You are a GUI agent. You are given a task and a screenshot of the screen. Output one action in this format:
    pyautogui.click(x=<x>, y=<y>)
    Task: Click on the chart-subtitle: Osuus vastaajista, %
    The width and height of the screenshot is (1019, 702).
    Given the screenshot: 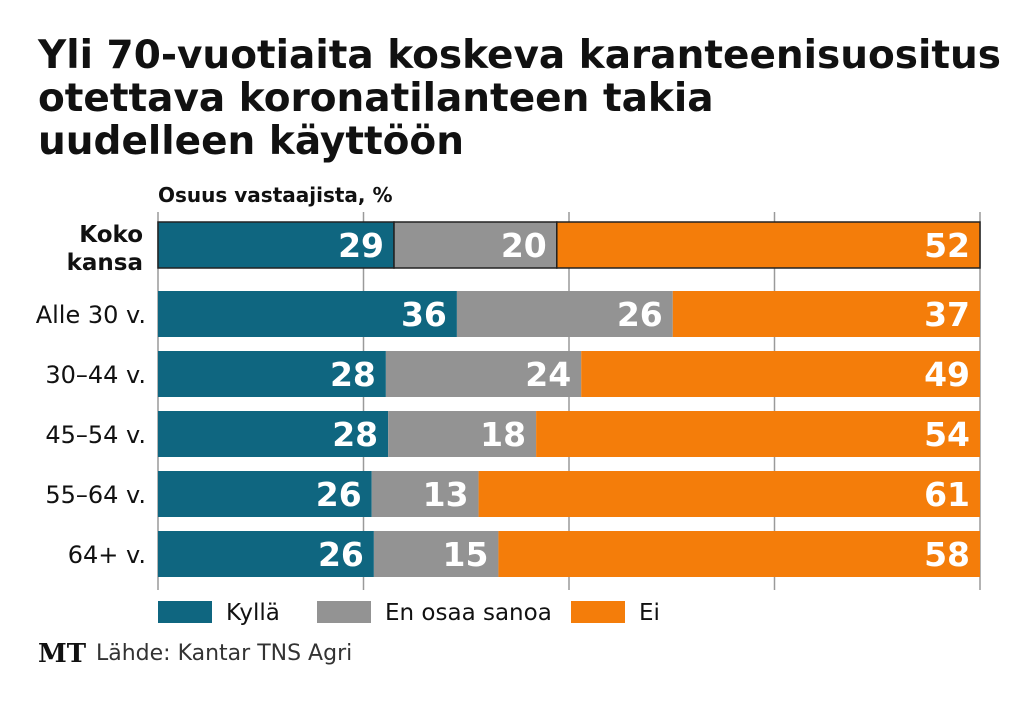 What is the action you would take?
    pyautogui.click(x=275, y=195)
    